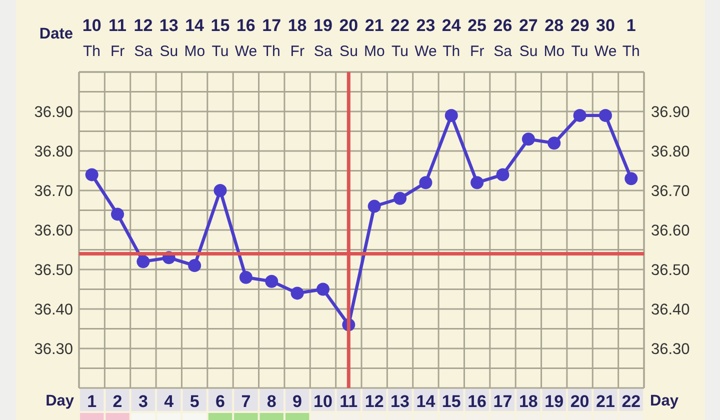 The height and width of the screenshot is (420, 720). I want to click on x2-tick-label: 22 Tu, so click(399, 38).